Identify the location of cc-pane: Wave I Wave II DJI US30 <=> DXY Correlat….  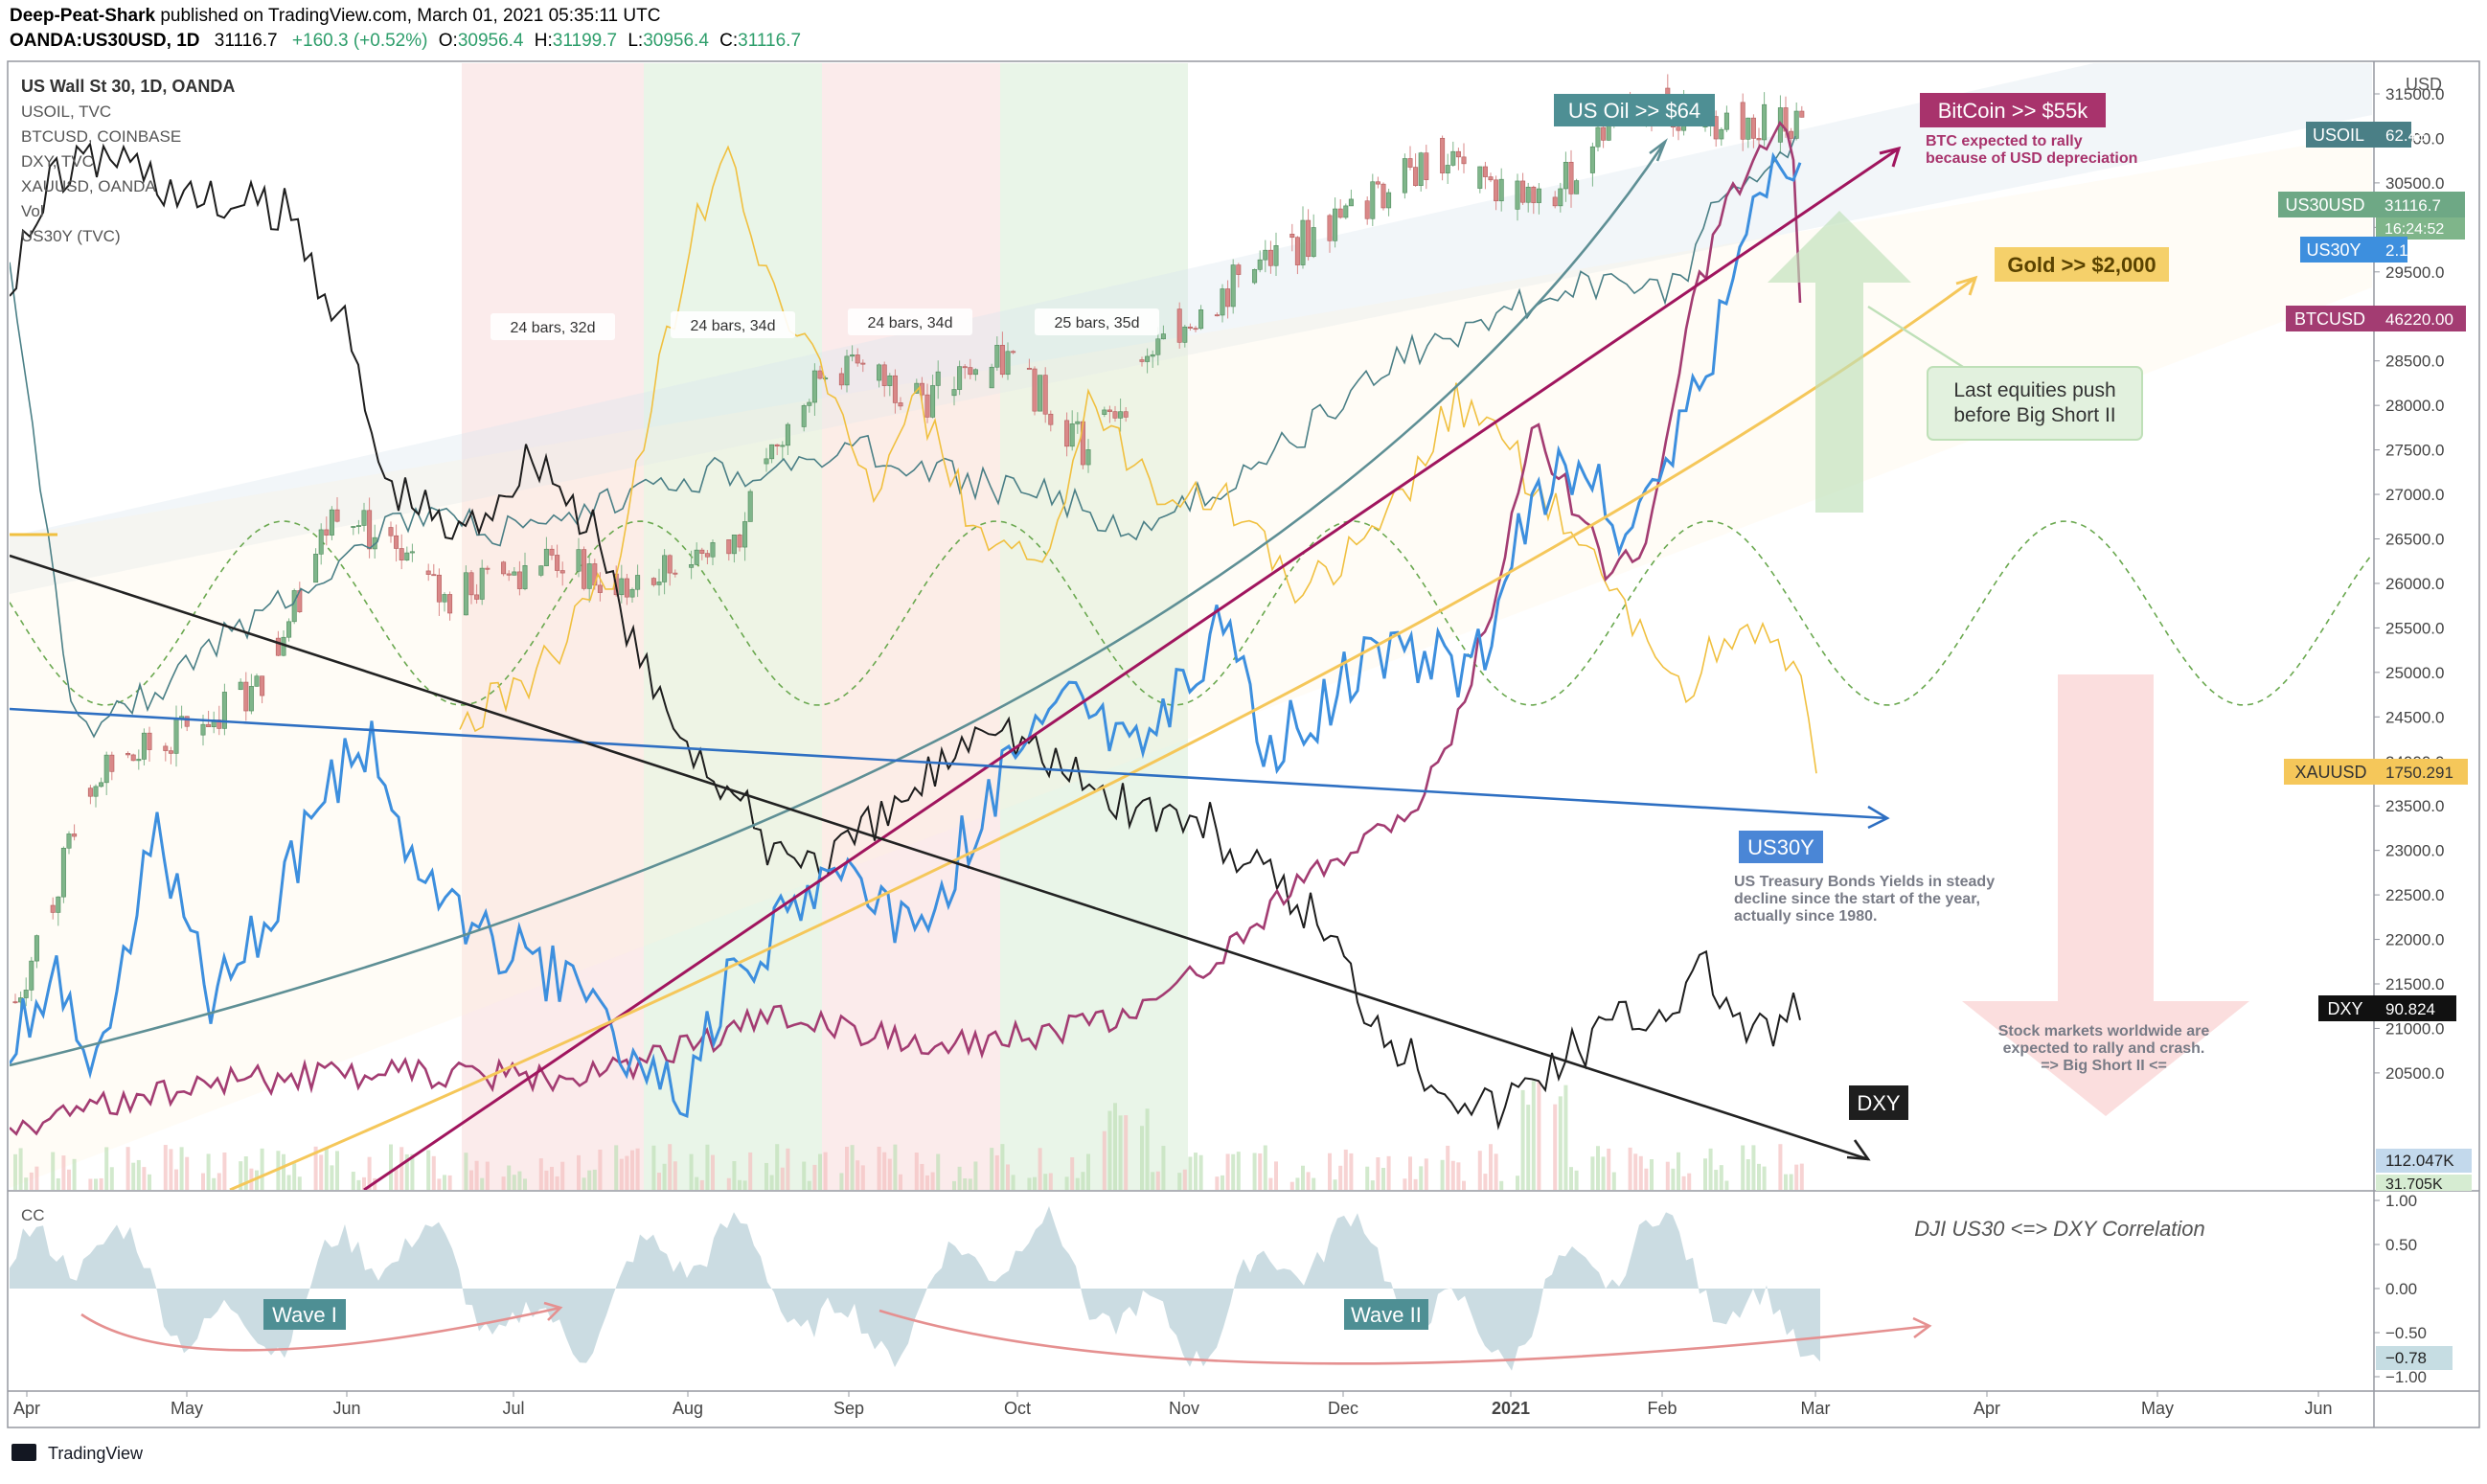
(1107, 1288).